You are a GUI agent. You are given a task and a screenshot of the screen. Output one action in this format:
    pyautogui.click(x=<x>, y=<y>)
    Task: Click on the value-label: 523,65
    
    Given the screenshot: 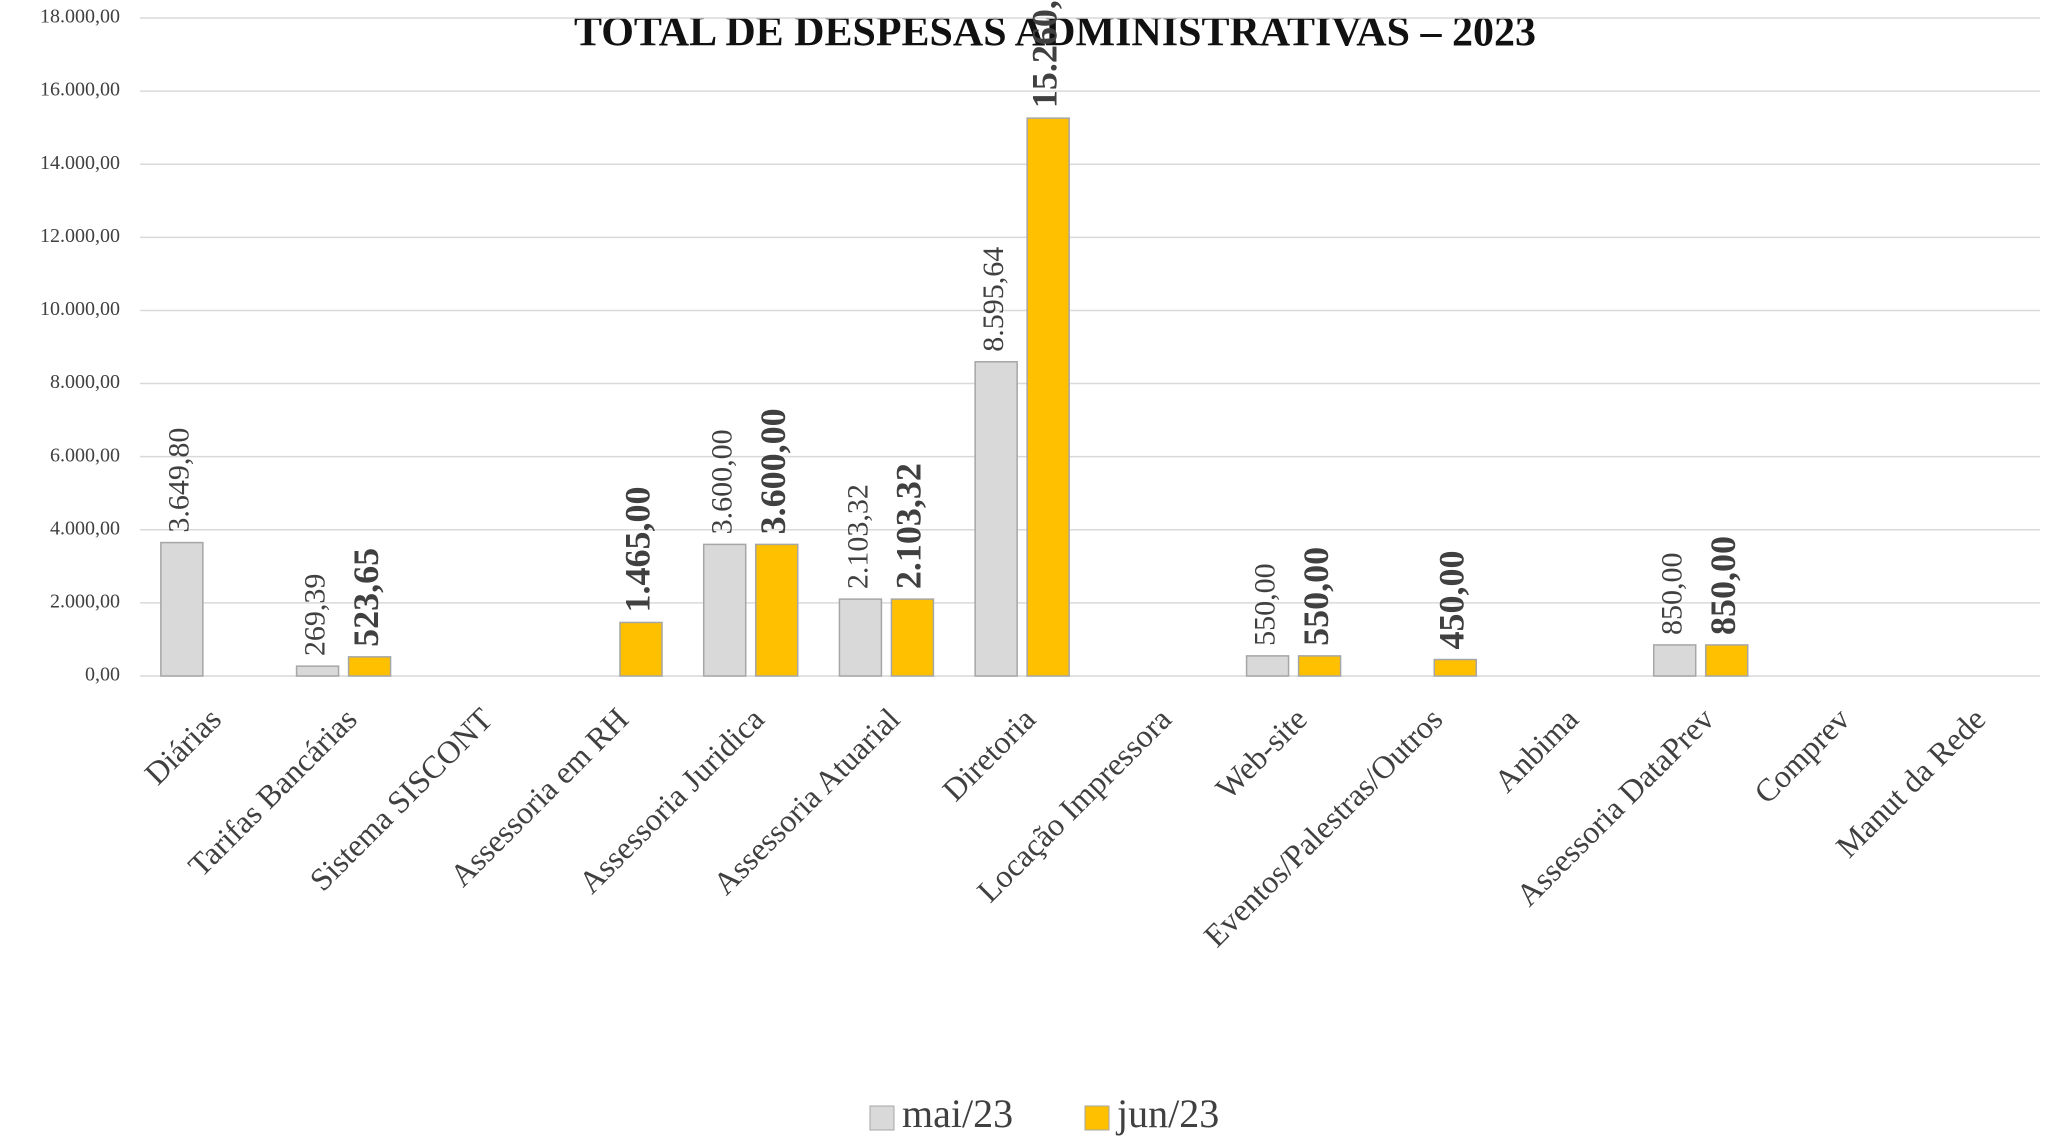 What is the action you would take?
    pyautogui.click(x=366, y=597)
    